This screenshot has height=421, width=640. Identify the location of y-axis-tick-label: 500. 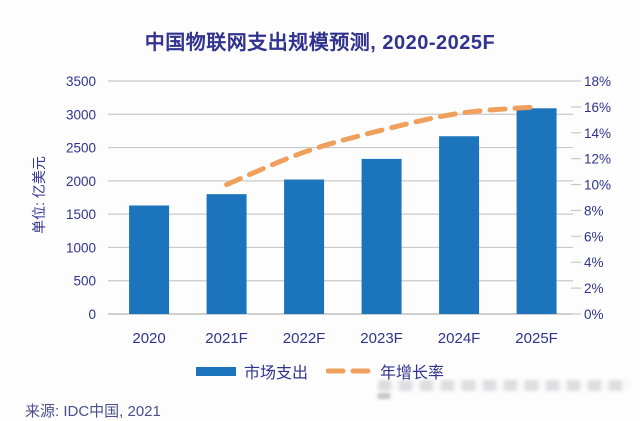
(84, 281).